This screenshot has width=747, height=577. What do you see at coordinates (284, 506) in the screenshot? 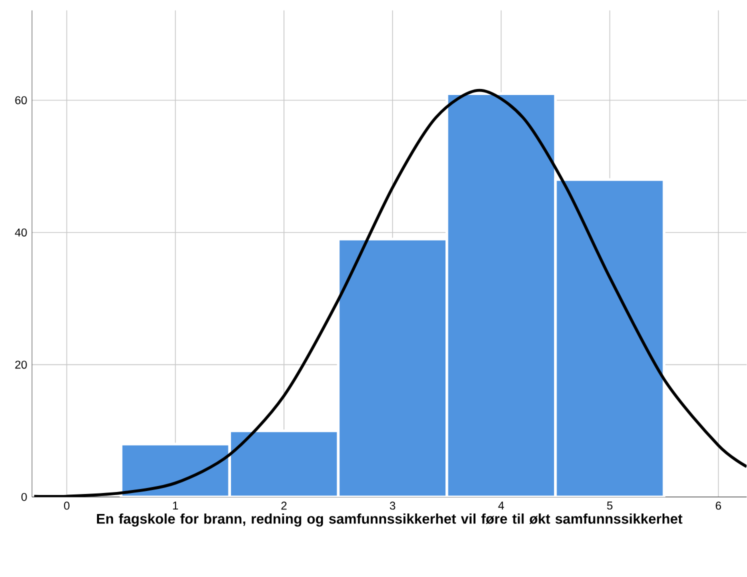
I see `x-tick-label: 2` at bounding box center [284, 506].